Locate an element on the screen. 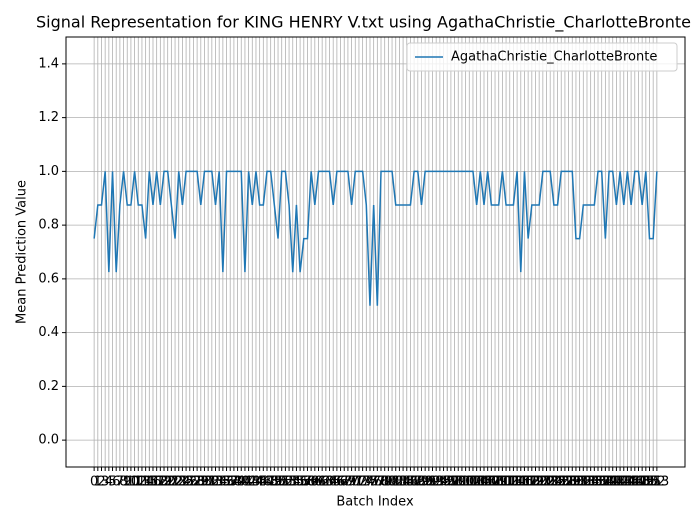 This screenshot has height=525, width=700. x-tick-label: 21 is located at coordinates (171, 482).